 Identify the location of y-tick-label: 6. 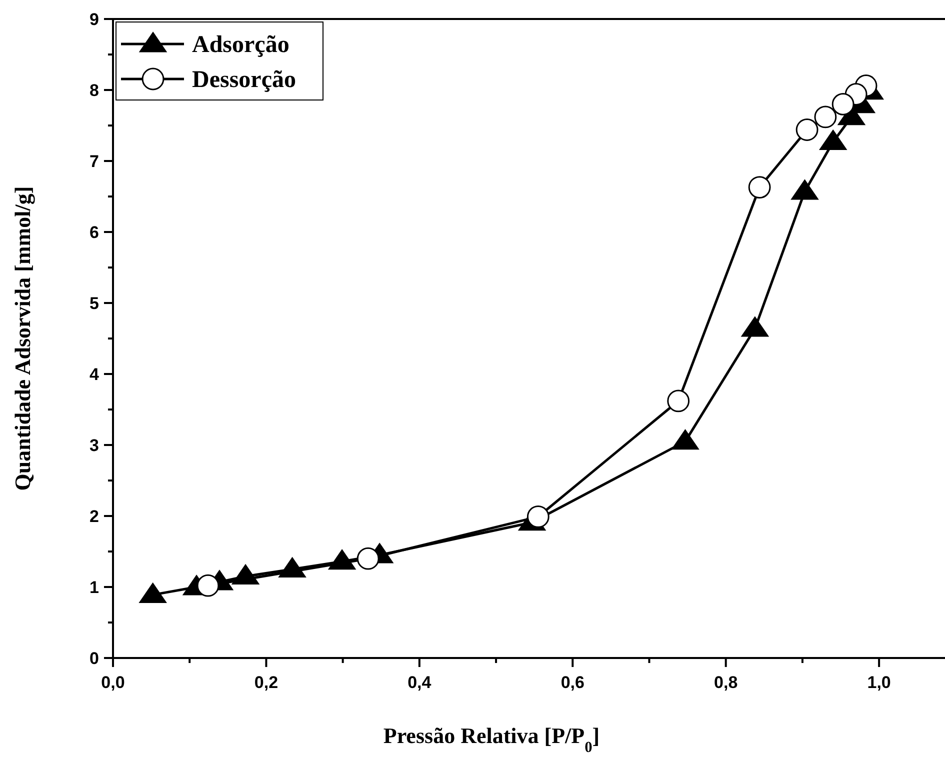
(94, 232).